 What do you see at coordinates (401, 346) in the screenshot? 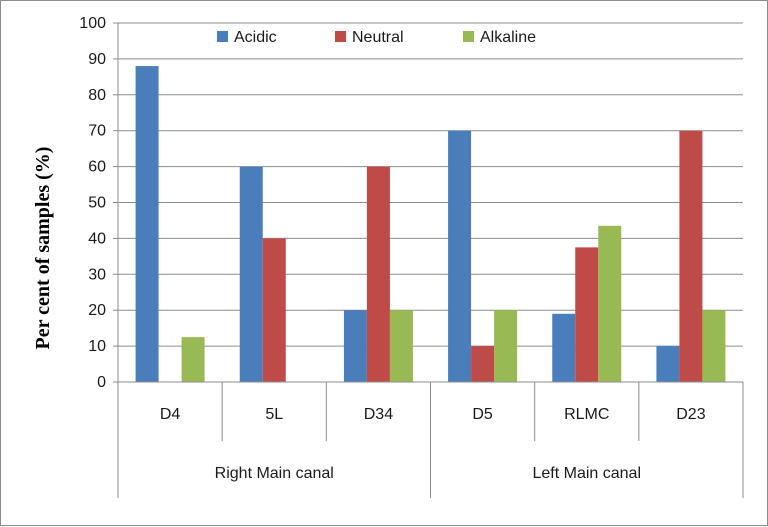
I see `bar-alkaline-d34` at bounding box center [401, 346].